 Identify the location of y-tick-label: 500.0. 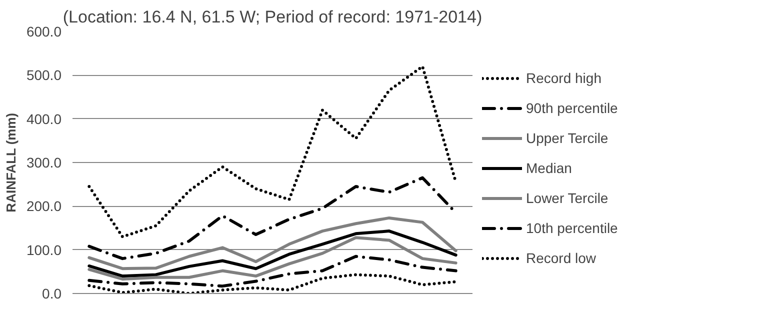
(44, 75).